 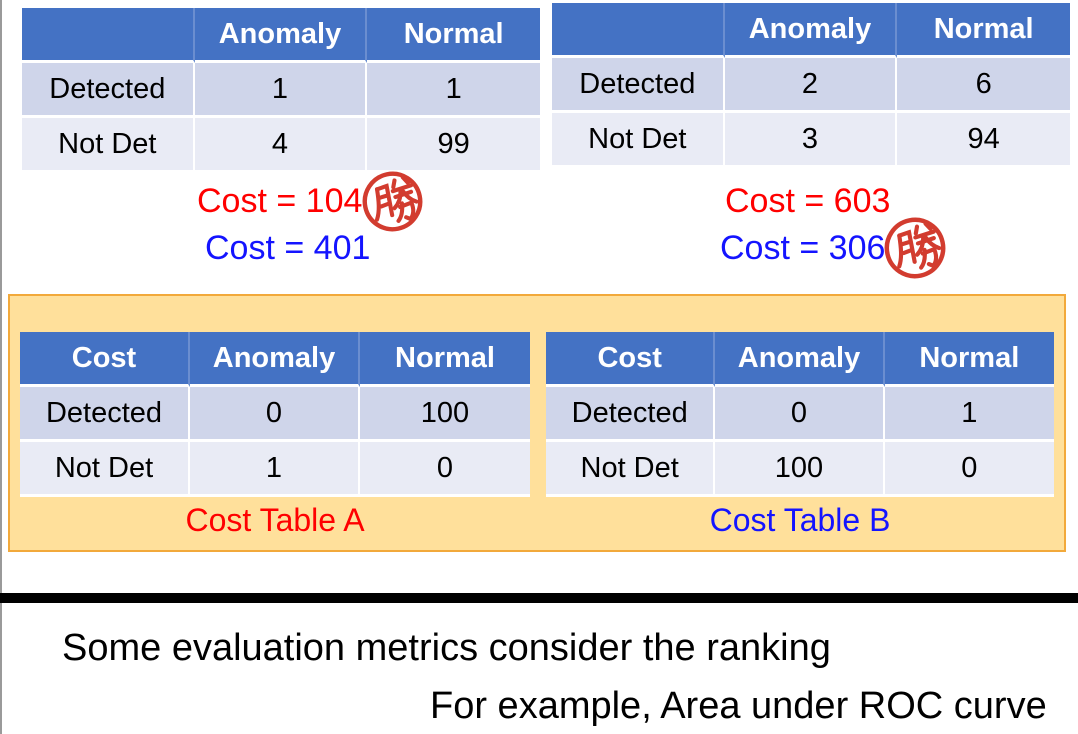 I want to click on table-row: Detected 0 1, so click(x=800, y=414).